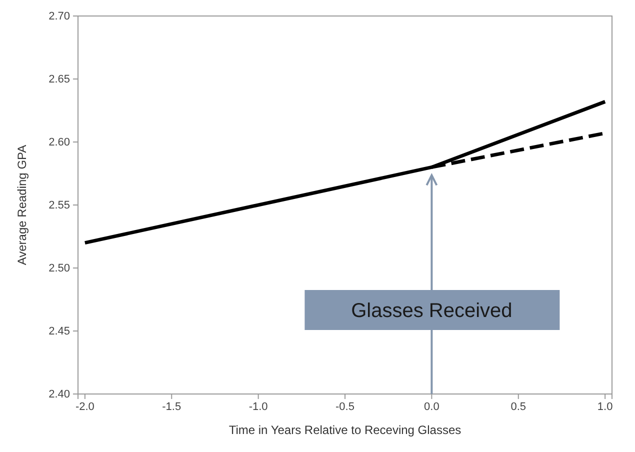 The height and width of the screenshot is (452, 635). What do you see at coordinates (518, 406) in the screenshot?
I see `x-tick-label: 0.5` at bounding box center [518, 406].